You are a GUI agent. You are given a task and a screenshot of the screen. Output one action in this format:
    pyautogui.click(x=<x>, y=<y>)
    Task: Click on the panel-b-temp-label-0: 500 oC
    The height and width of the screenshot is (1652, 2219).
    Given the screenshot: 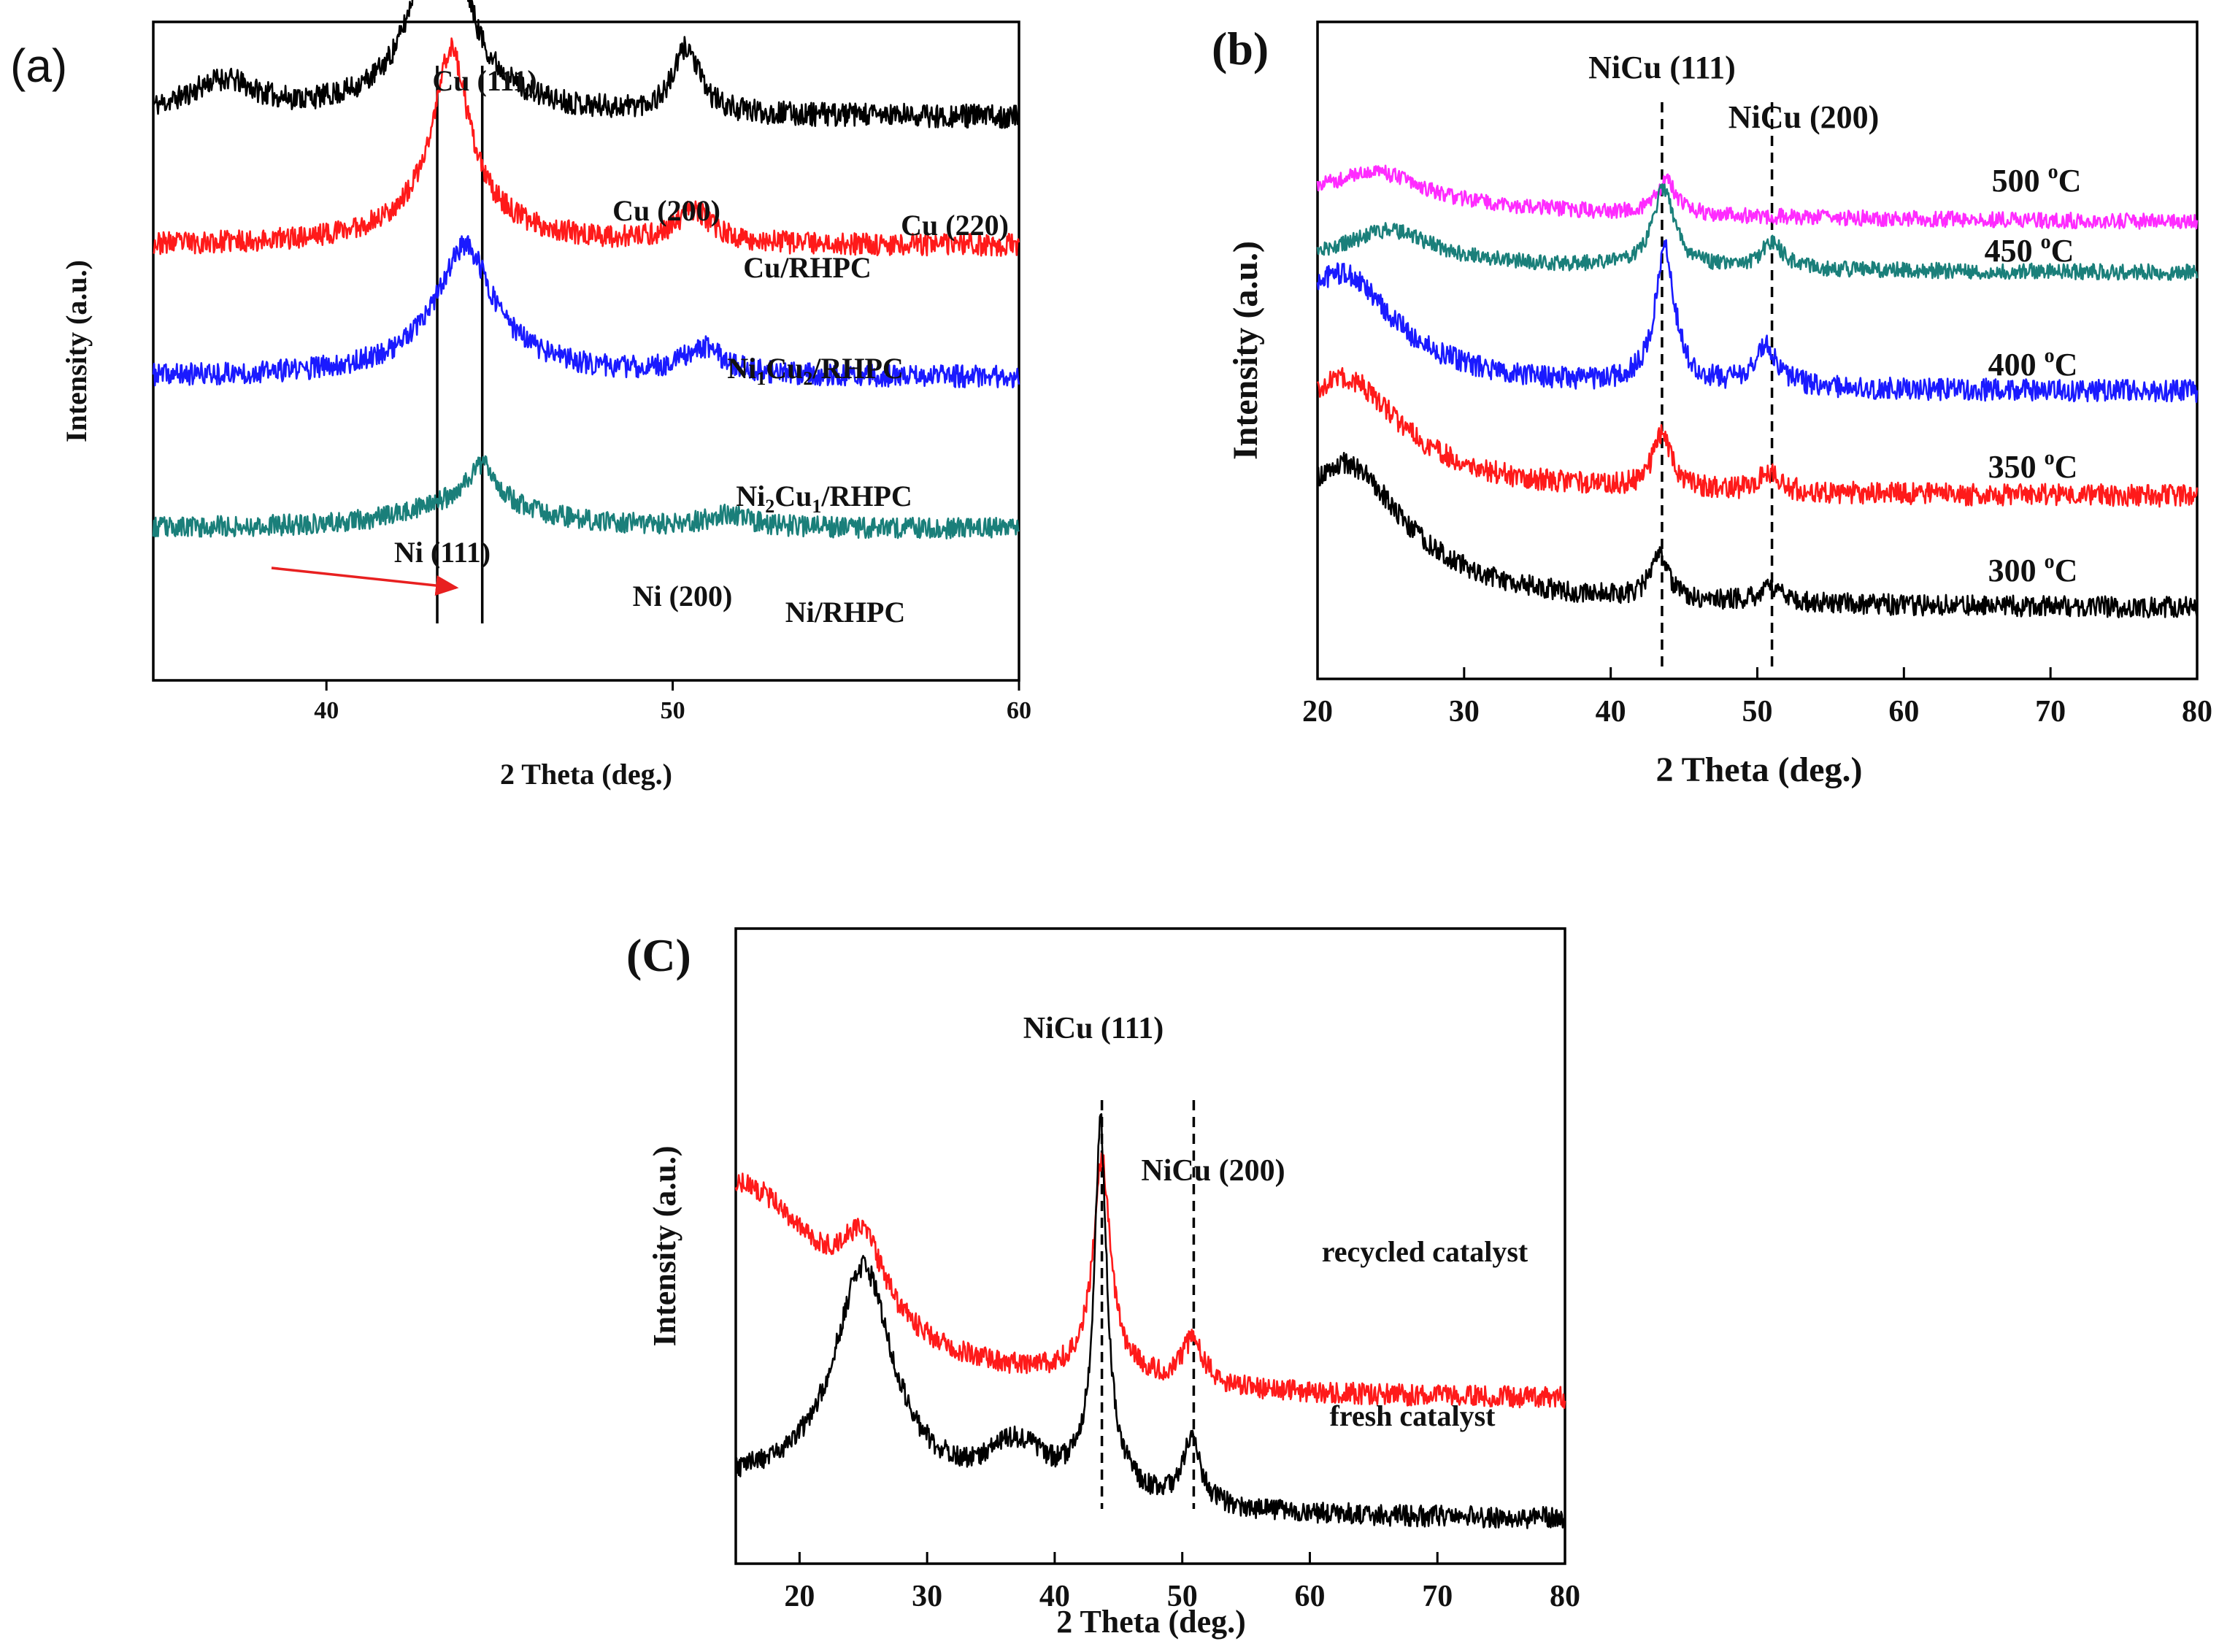 What is the action you would take?
    pyautogui.click(x=2037, y=180)
    